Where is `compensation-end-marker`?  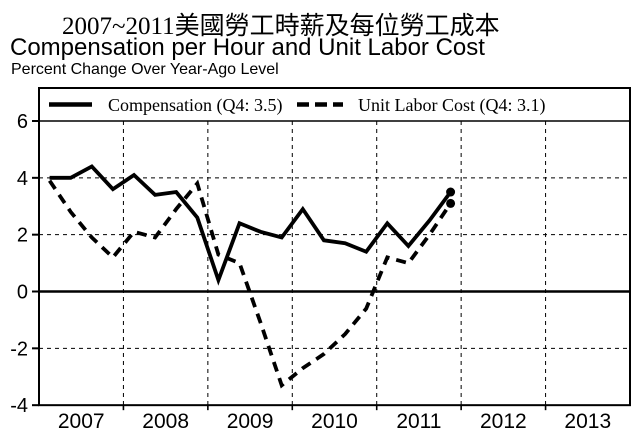
compensation-end-marker is located at coordinates (451, 192).